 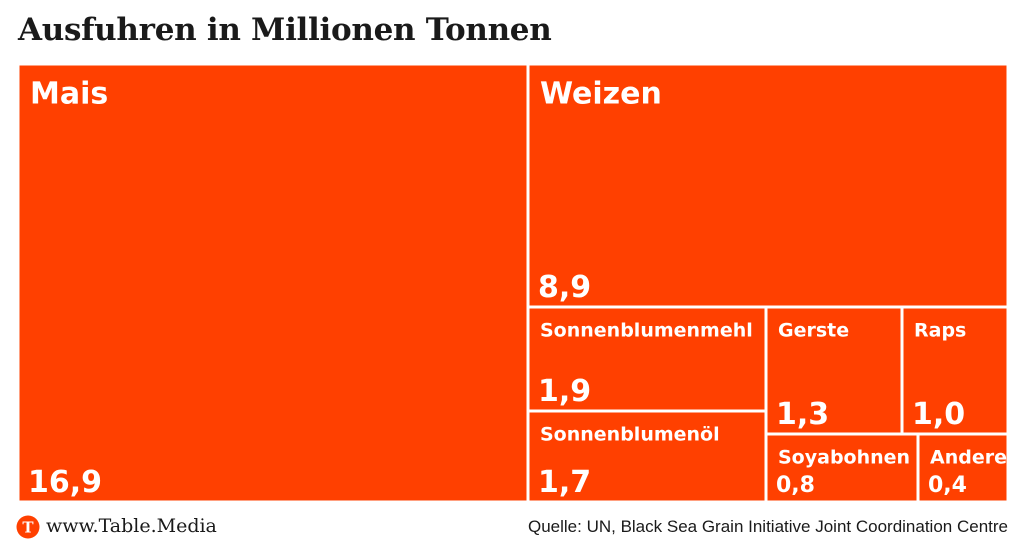 I want to click on tile-value-mais: 16,9, so click(x=65, y=482).